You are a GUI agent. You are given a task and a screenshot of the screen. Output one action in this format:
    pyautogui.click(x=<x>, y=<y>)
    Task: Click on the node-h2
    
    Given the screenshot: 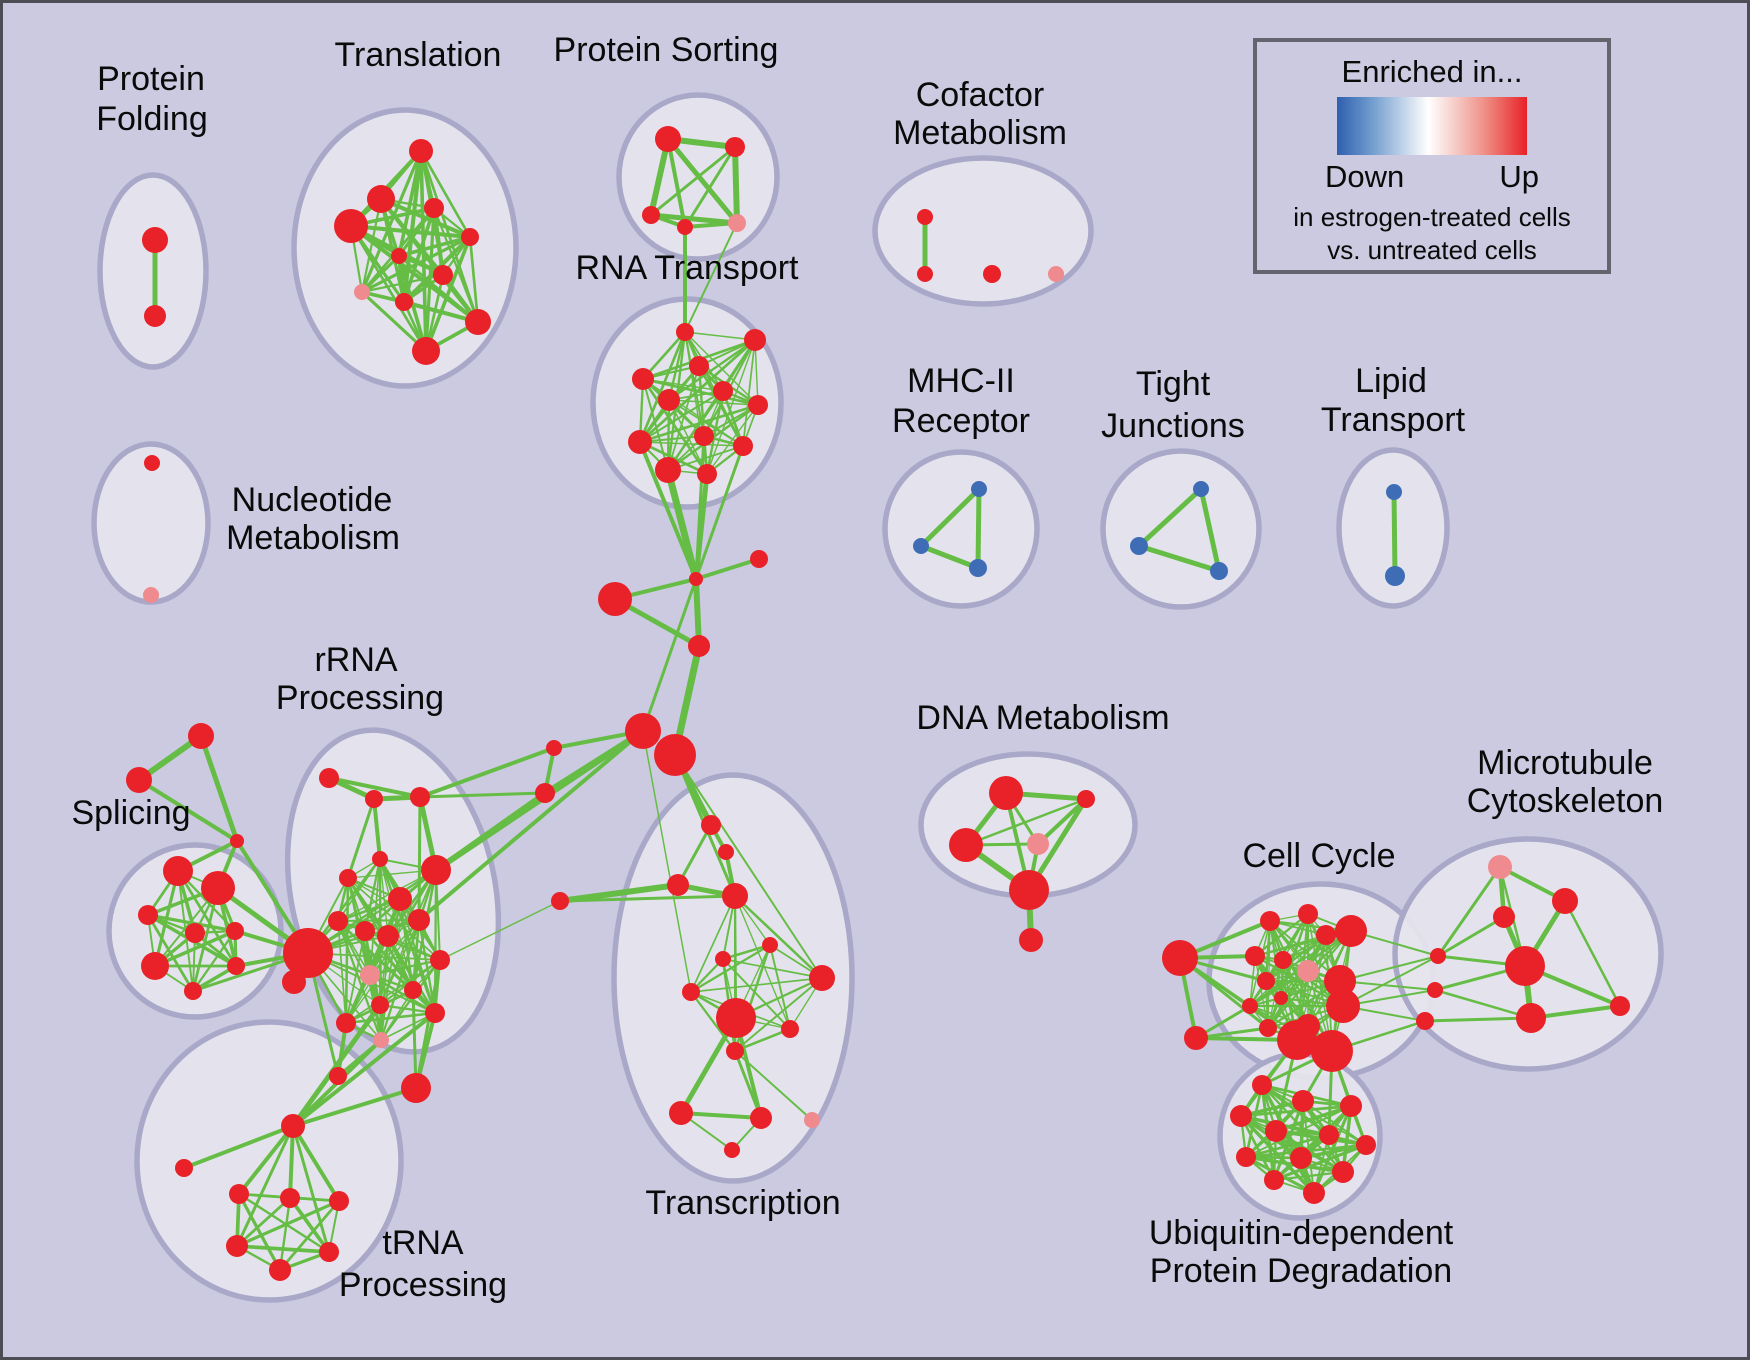 What is the action you would take?
    pyautogui.click(x=675, y=755)
    